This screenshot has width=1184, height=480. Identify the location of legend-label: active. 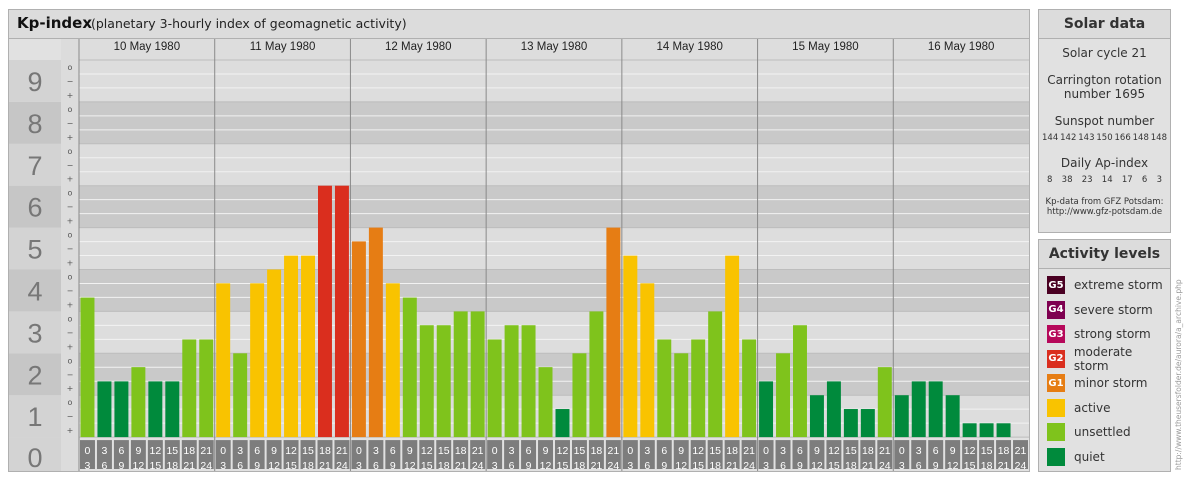
(1092, 407).